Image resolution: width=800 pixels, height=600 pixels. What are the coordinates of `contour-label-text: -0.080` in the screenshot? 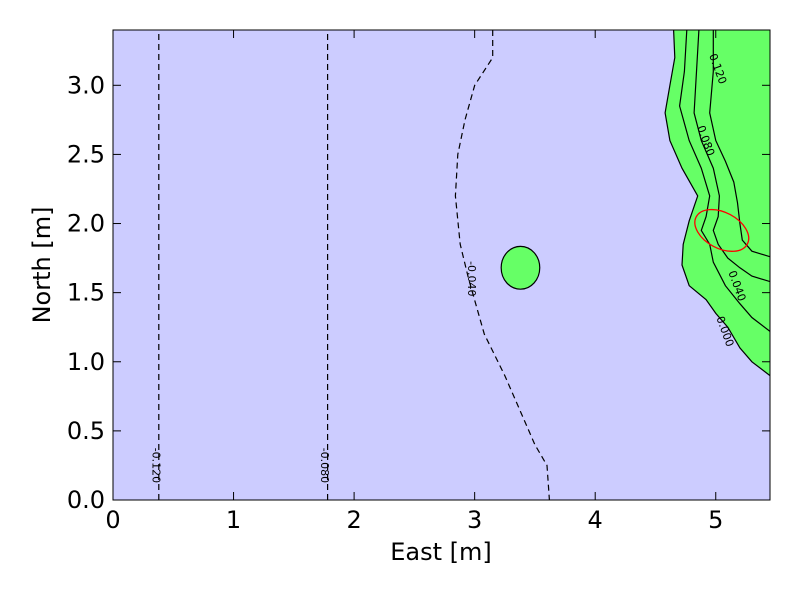 It's located at (324, 465).